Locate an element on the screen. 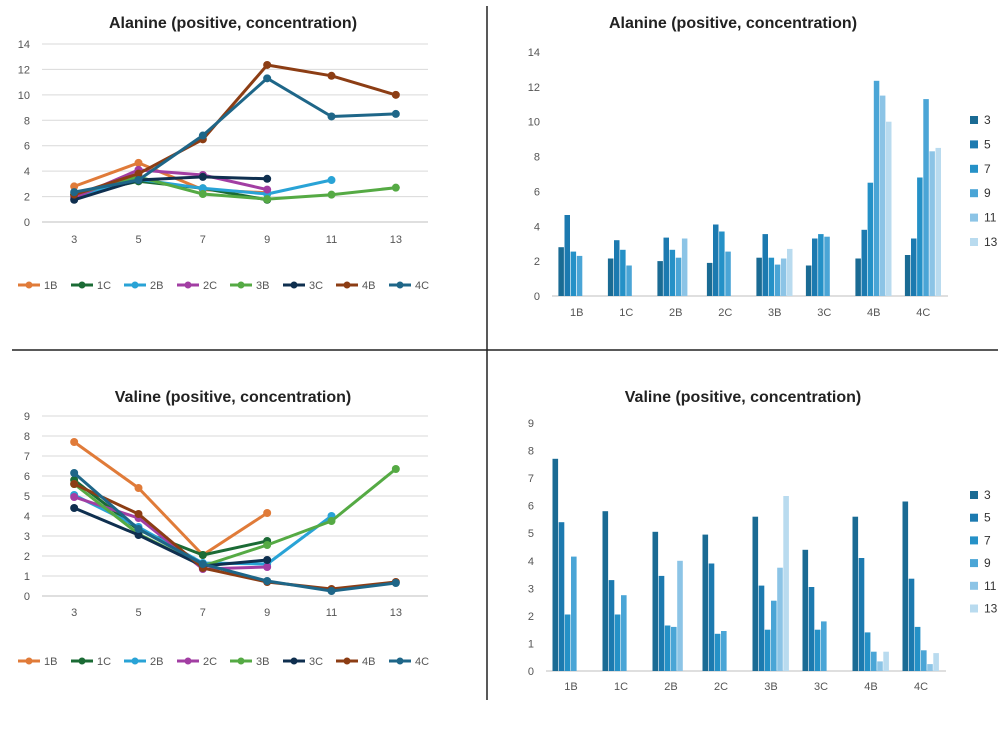 The width and height of the screenshot is (1002, 739). legend-label: 2C is located at coordinates (210, 286).